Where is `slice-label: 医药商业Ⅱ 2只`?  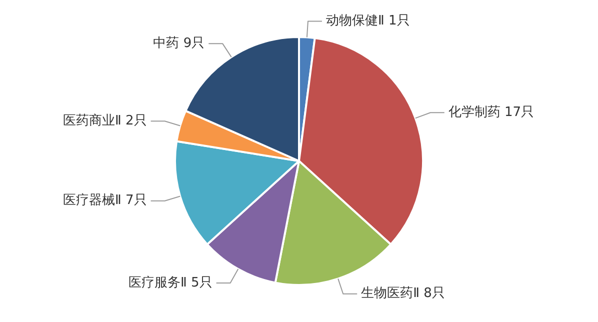 slice-label: 医药商业Ⅱ 2只 is located at coordinates (104, 121).